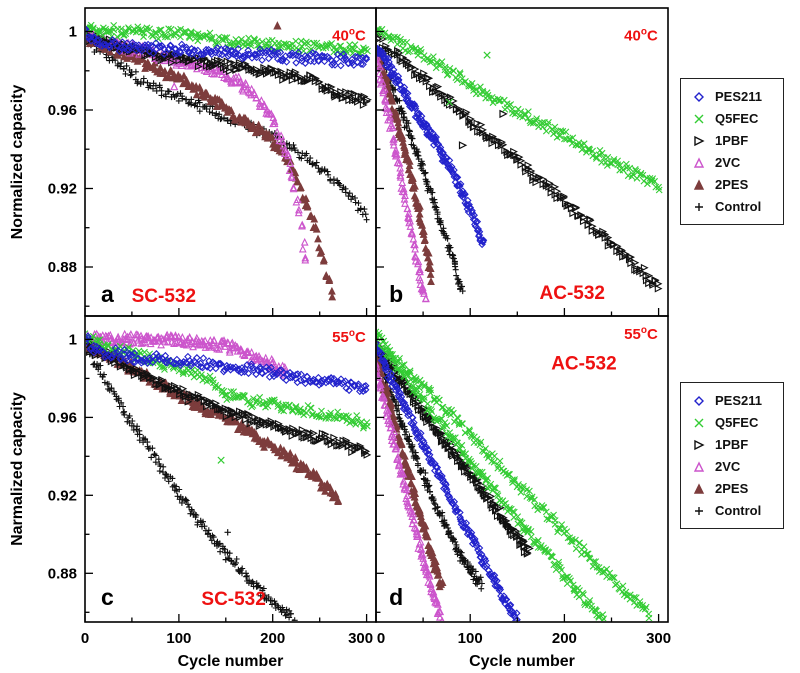  Describe the element at coordinates (233, 599) in the screenshot. I see `panel-annotation-c: SC-532` at that location.